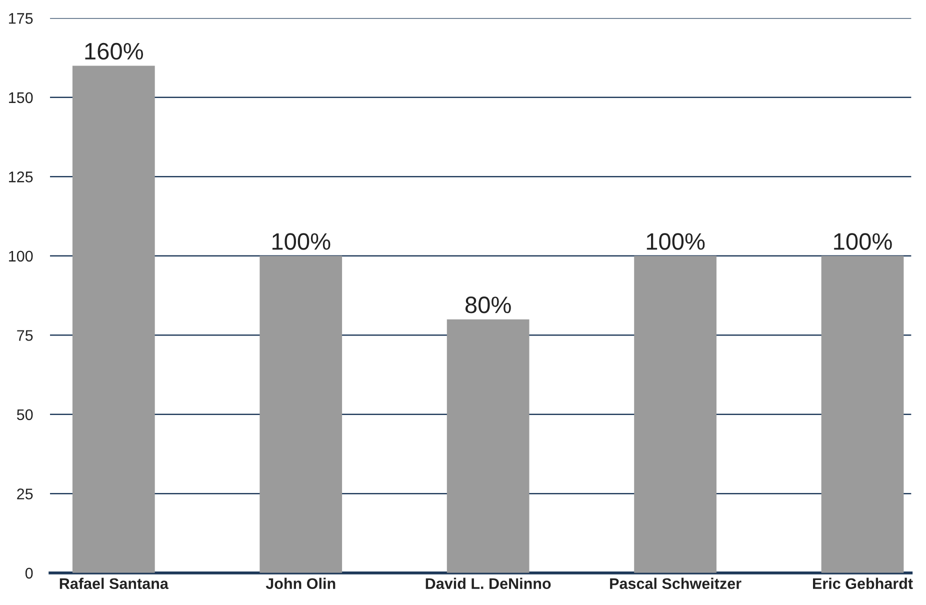  What do you see at coordinates (21, 177) in the screenshot?
I see `y-tick-label: 125` at bounding box center [21, 177].